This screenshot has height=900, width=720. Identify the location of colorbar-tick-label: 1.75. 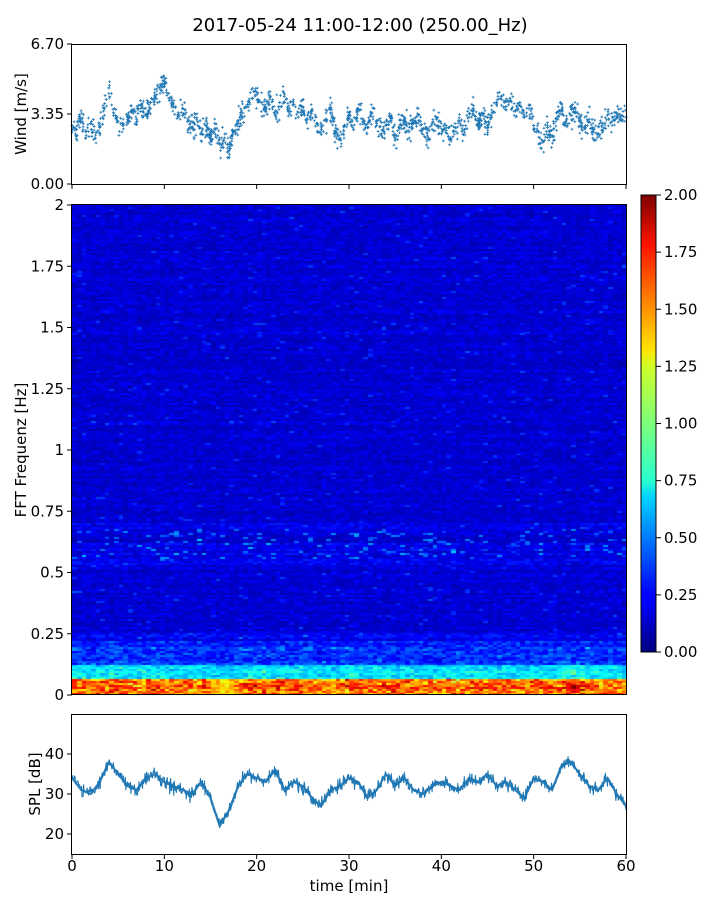
(680, 252).